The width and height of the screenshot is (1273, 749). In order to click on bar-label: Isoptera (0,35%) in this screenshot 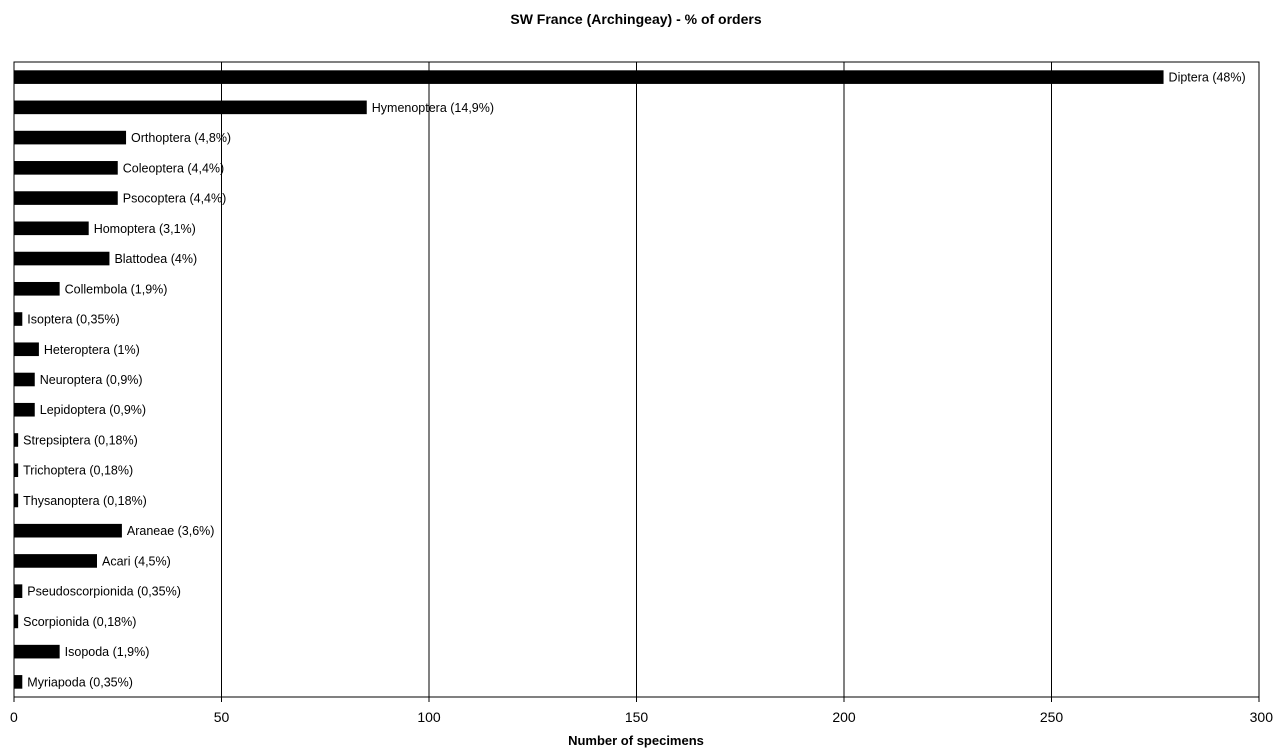, I will do `click(73, 320)`.